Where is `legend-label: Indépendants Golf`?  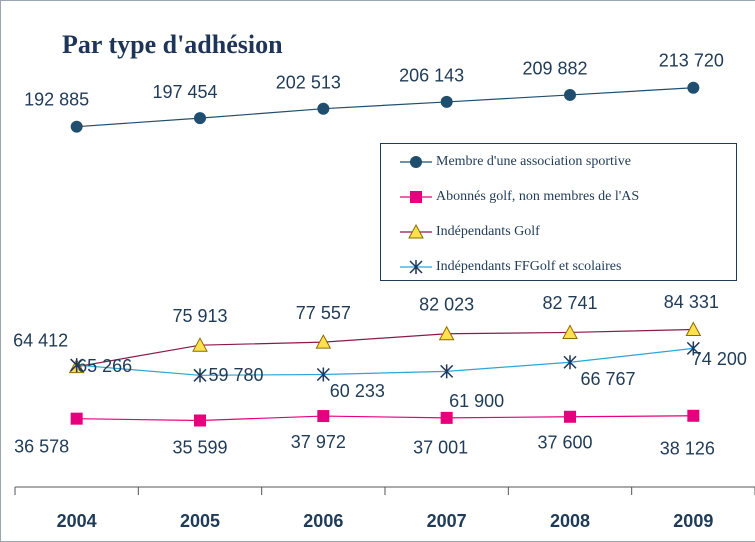 legend-label: Indépendants Golf is located at coordinates (488, 231).